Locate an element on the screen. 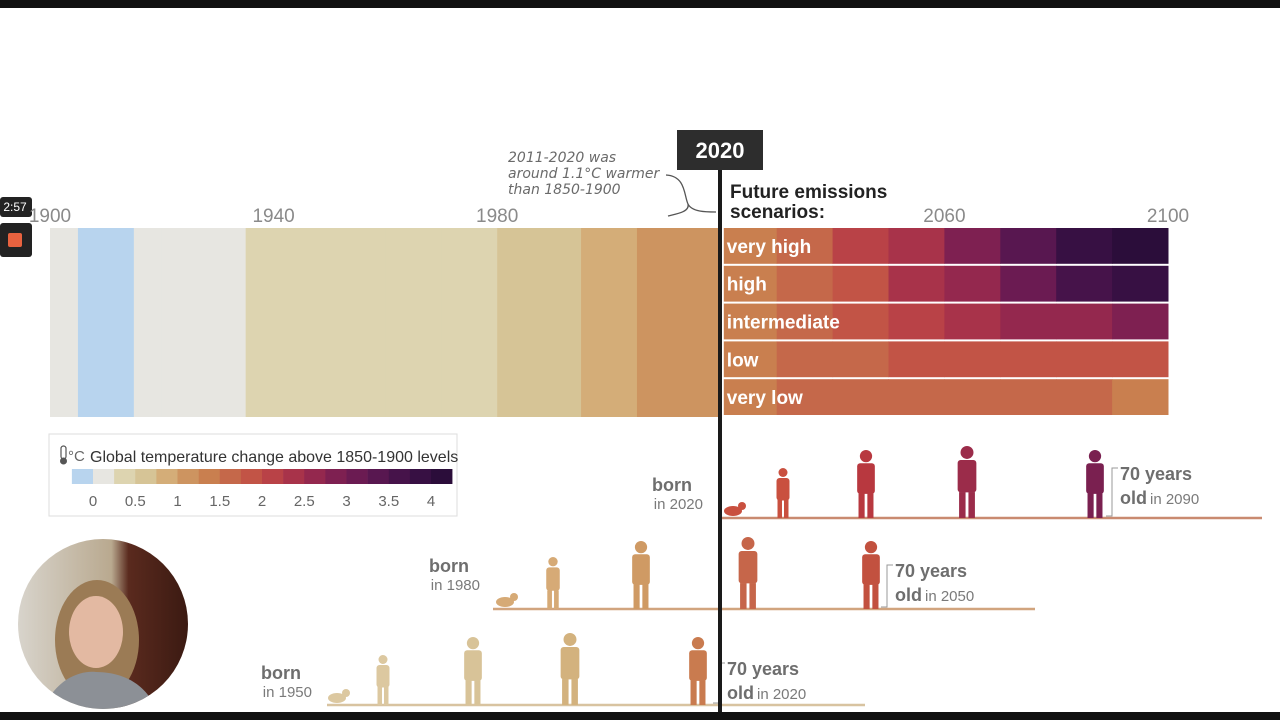 The image size is (1280, 720). webcam-face is located at coordinates (96, 632).